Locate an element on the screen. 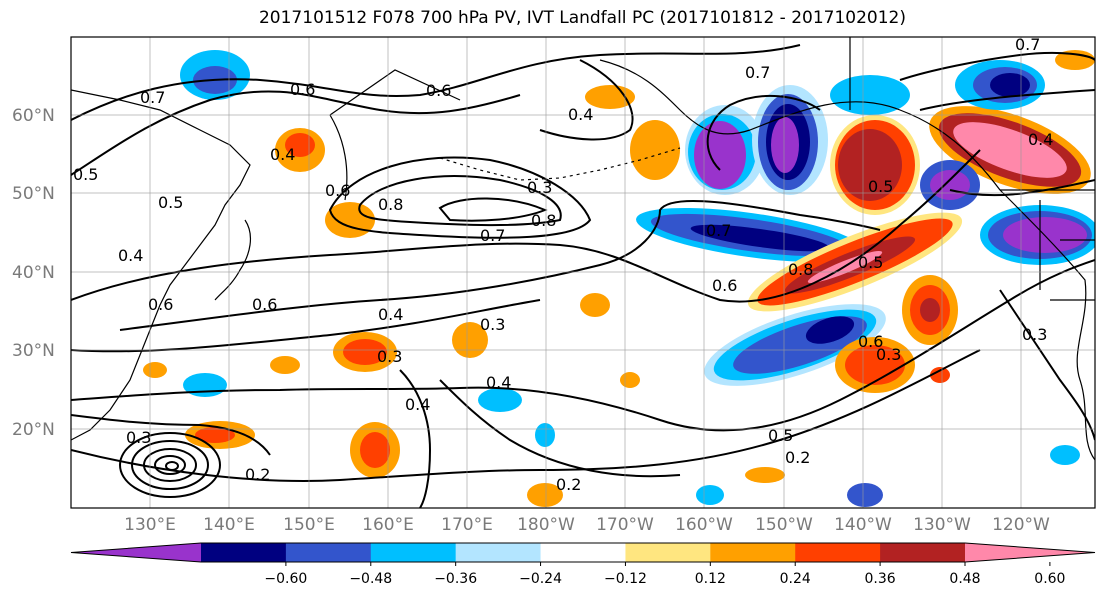  colorbar-tick-label: 0.60 is located at coordinates (1049, 579).